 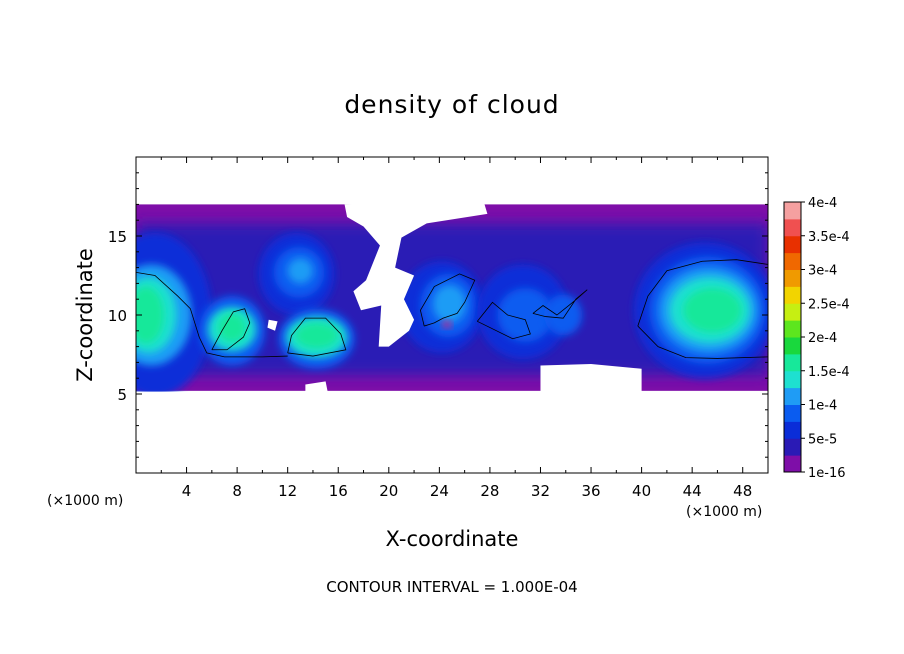 I want to click on colorbar-label: 4e-4, so click(x=822, y=203).